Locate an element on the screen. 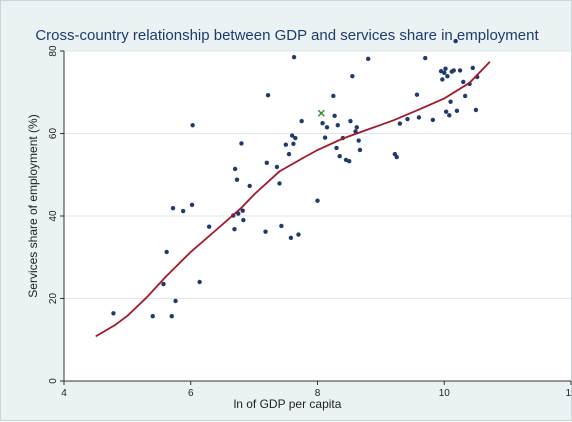 This screenshot has height=422, width=572. y-axis-label: Services share of employment (%) is located at coordinates (33, 205).